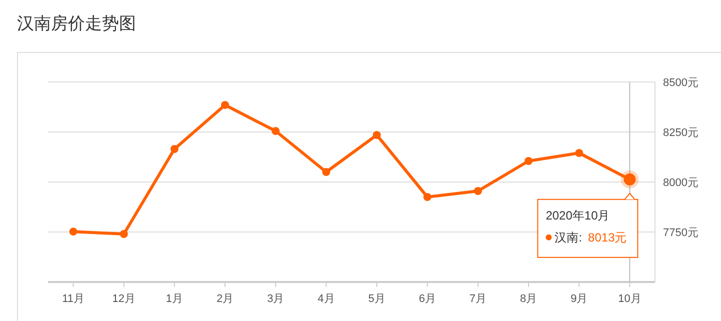 The width and height of the screenshot is (721, 321). Describe the element at coordinates (377, 299) in the screenshot. I see `x-tick-label: 5月` at that location.